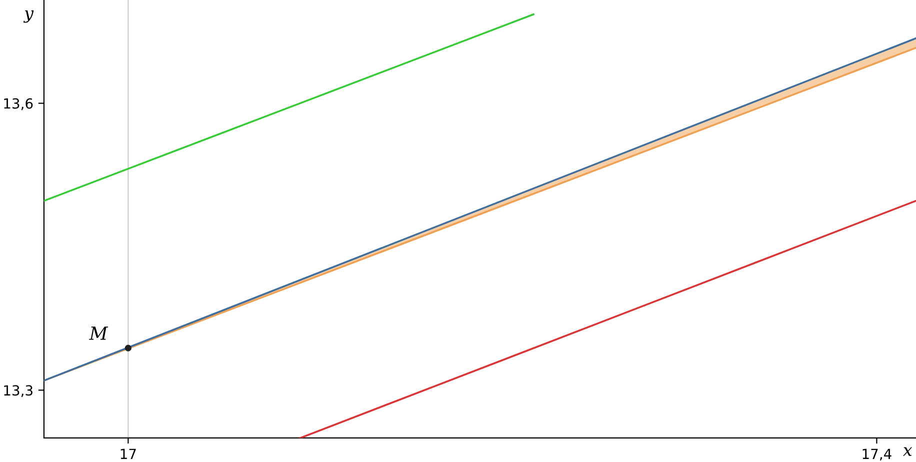 This screenshot has width=916, height=462. What do you see at coordinates (907, 451) in the screenshot?
I see `x-axis-title: x` at bounding box center [907, 451].